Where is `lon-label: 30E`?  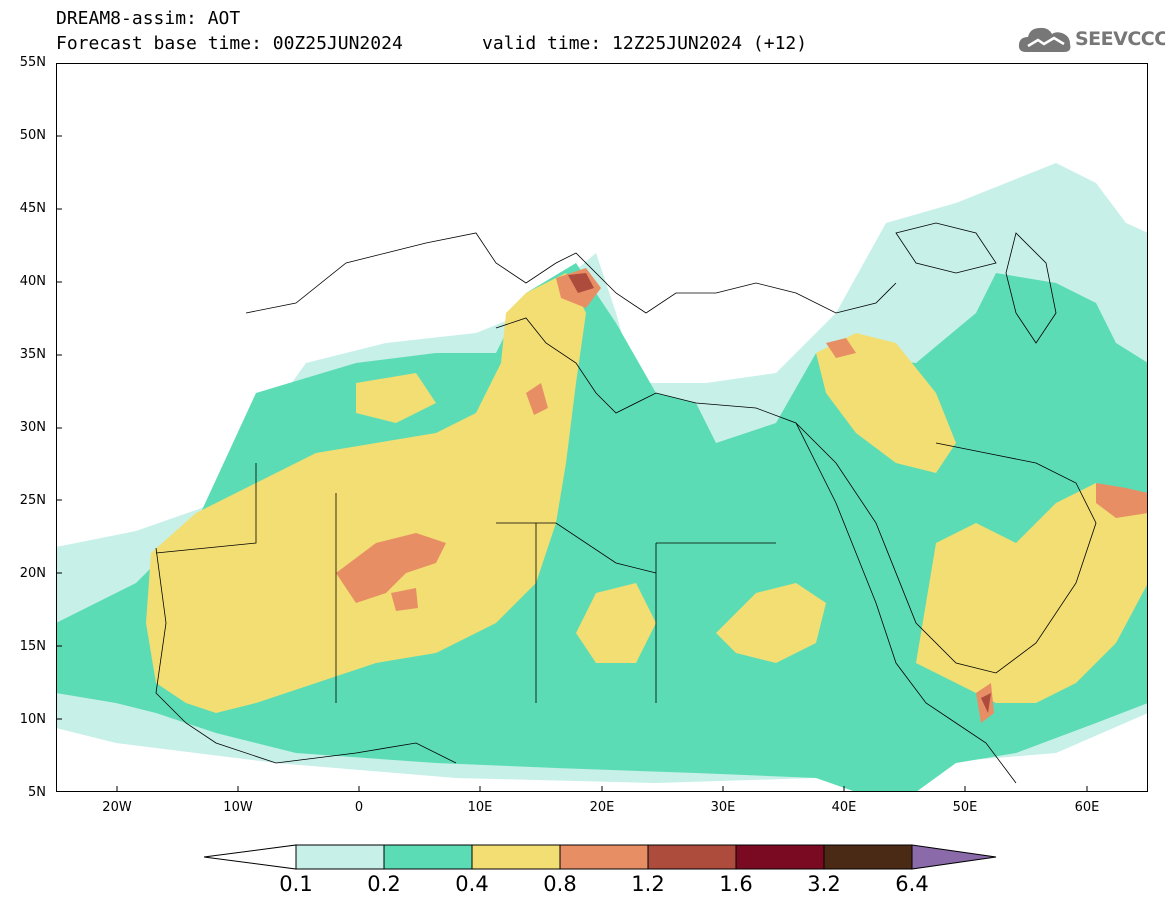 lon-label: 30E is located at coordinates (723, 807).